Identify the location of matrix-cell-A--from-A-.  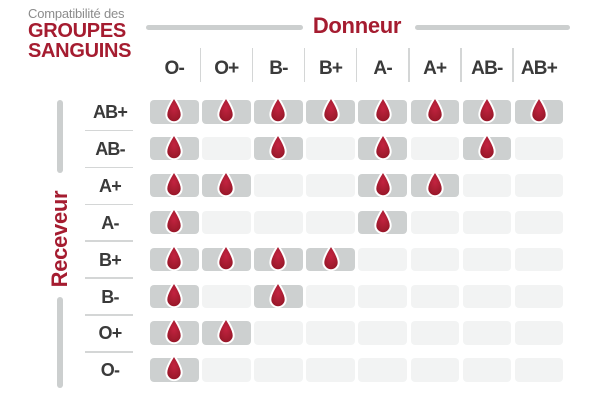
(382, 221).